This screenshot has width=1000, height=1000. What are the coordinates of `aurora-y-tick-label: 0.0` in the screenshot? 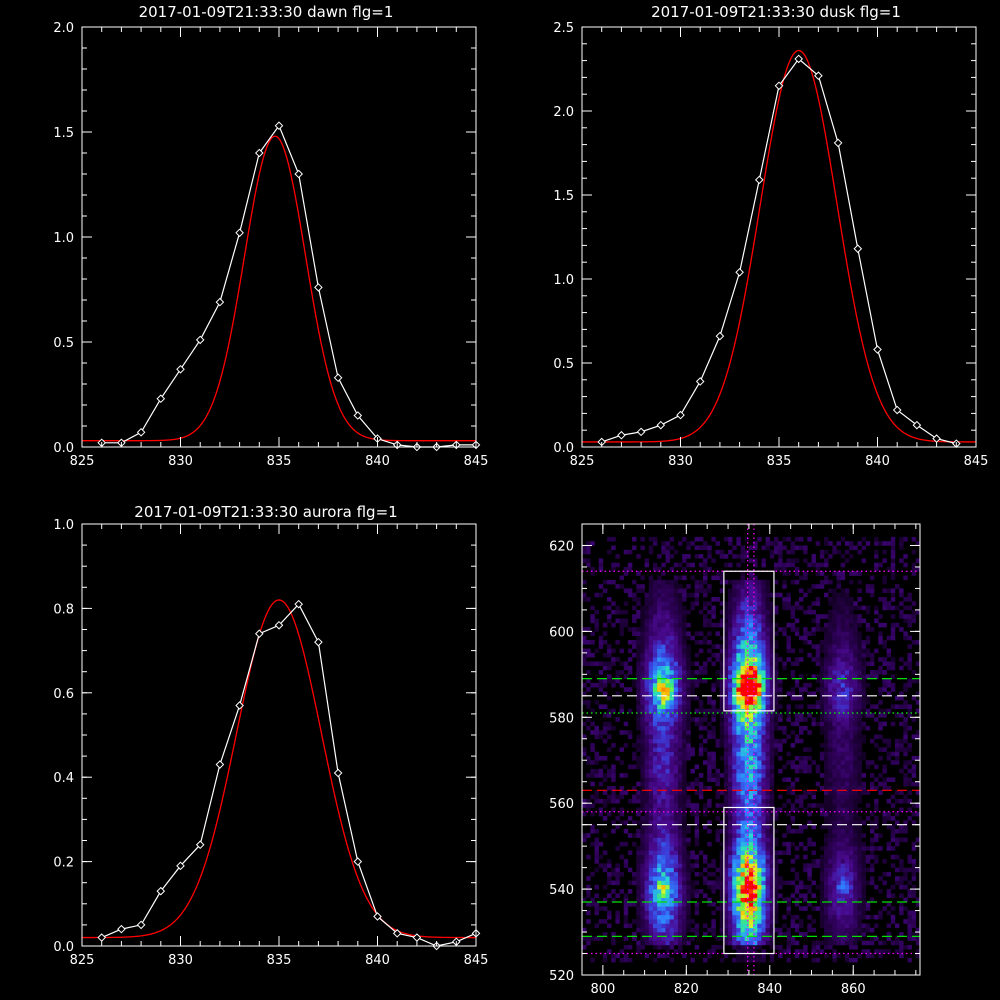 It's located at (63, 947).